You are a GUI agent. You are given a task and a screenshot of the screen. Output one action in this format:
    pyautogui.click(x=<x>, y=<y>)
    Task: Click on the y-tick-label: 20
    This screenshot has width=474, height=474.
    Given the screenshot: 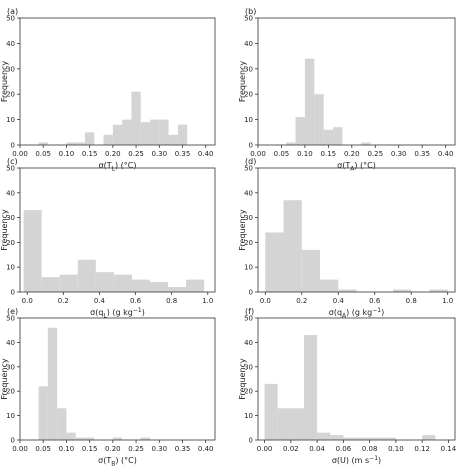 What is the action you would take?
    pyautogui.click(x=10, y=243)
    